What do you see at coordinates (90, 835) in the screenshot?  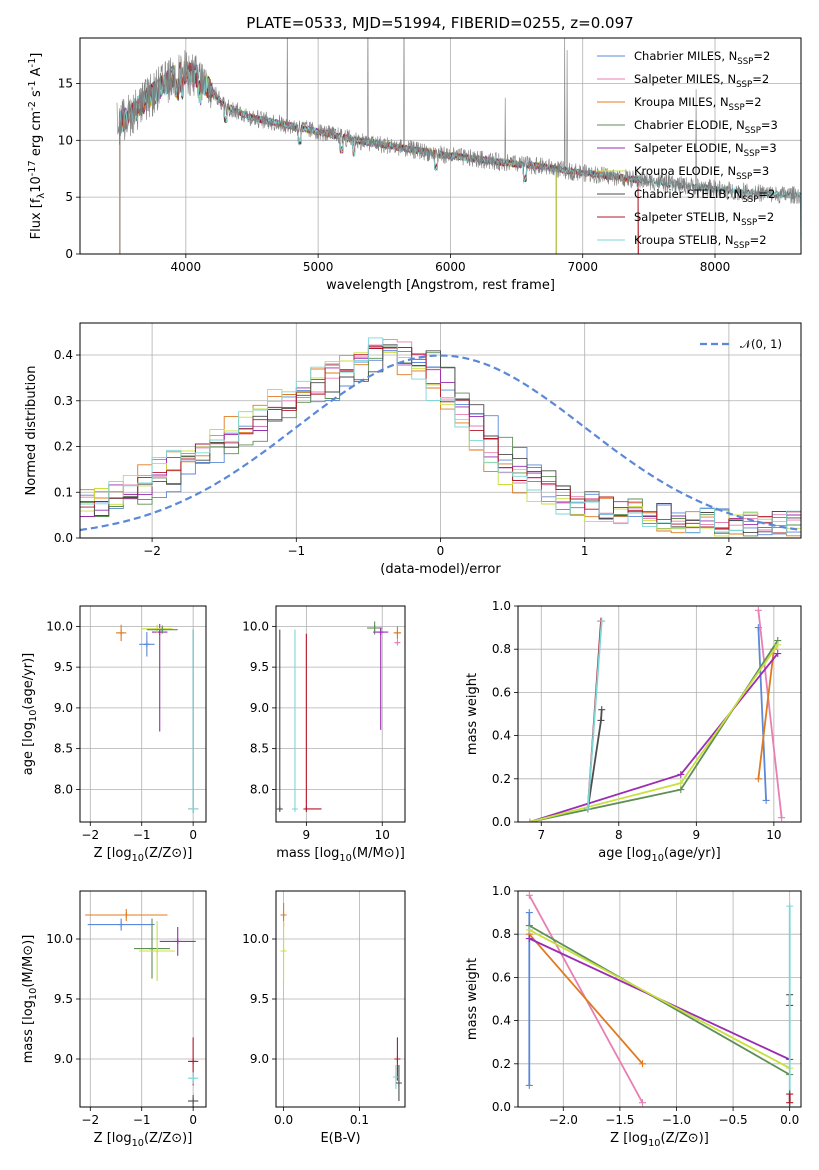 I see `x-tick-label: −2` at bounding box center [90, 835].